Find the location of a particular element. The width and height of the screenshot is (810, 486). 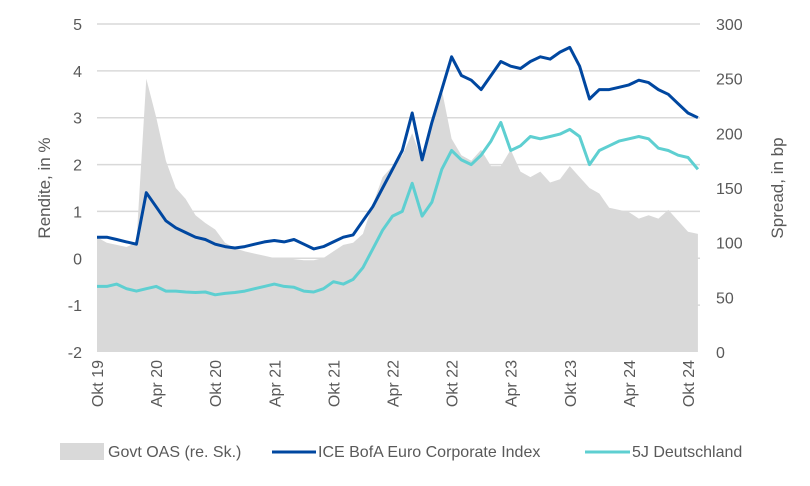

y-tick-label-left: -1 is located at coordinates (75, 306).